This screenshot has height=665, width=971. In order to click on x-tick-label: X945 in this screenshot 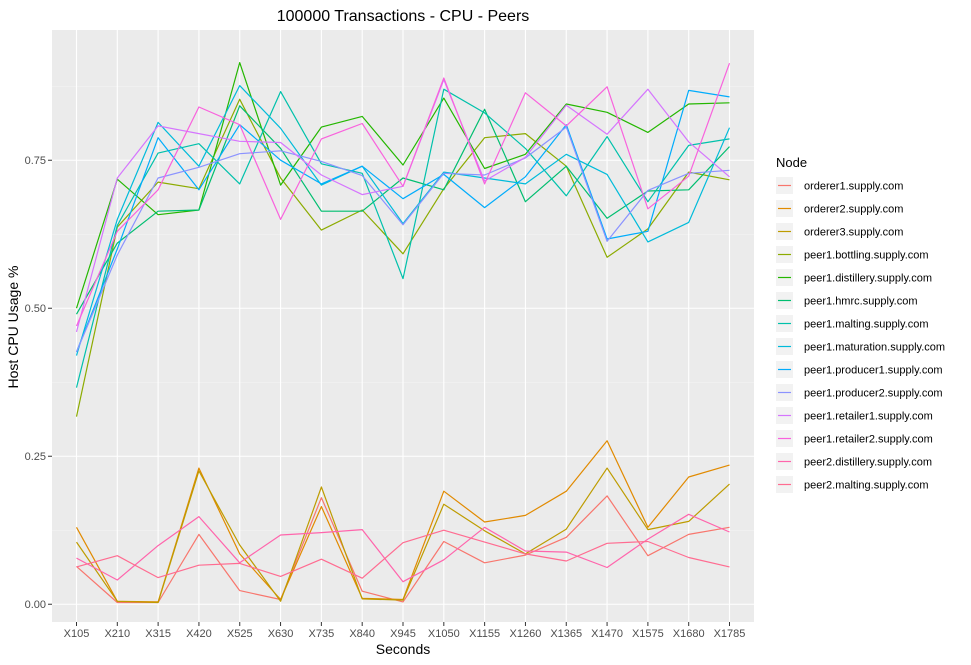, I will do `click(403, 634)`.